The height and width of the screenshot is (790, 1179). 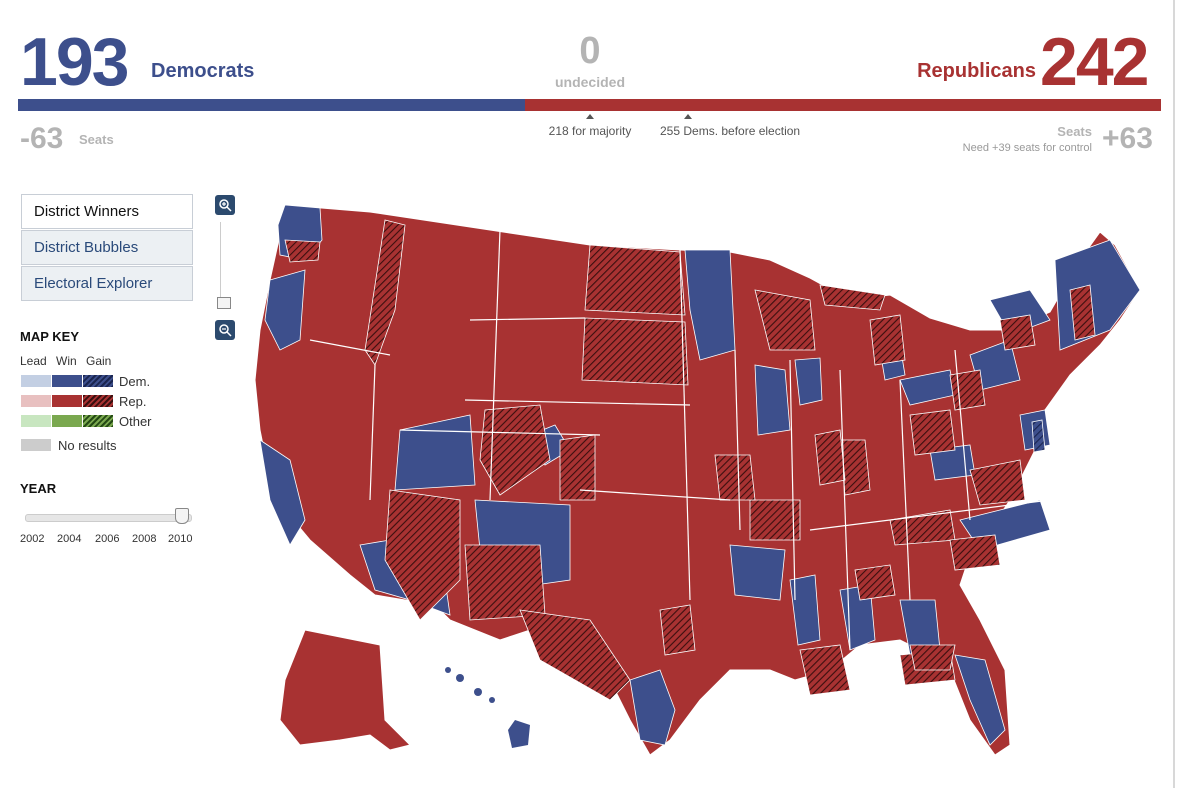 I want to click on pennsylvania-west, so click(x=967, y=390).